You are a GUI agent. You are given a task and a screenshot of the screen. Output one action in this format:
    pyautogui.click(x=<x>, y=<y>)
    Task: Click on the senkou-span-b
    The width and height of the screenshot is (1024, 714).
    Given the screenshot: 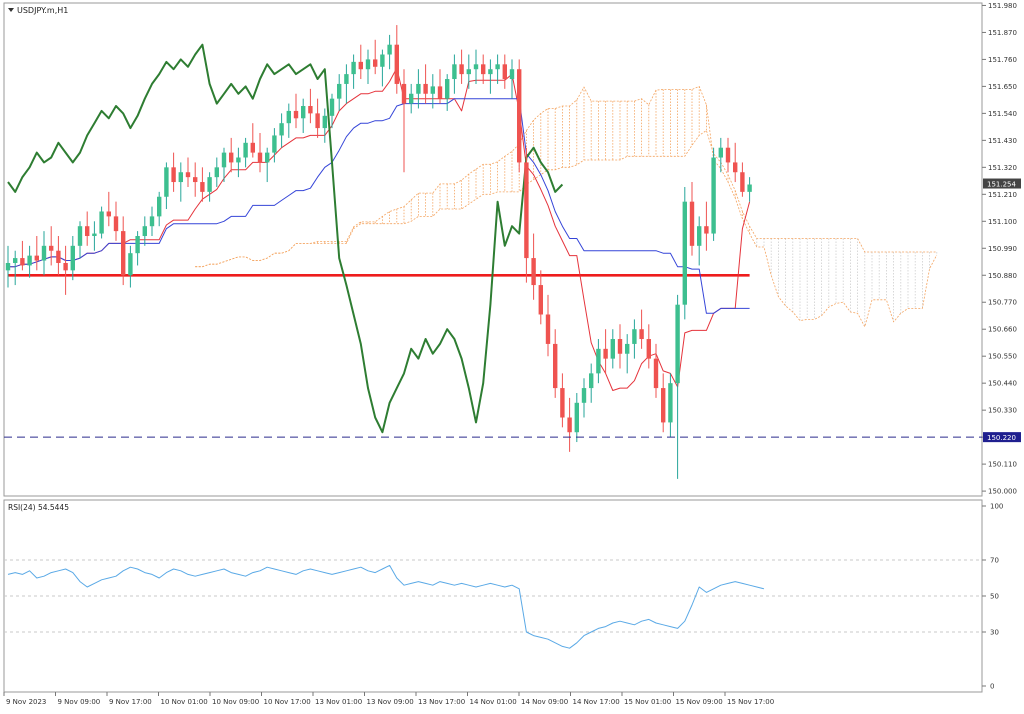 What is the action you would take?
    pyautogui.click(x=566, y=199)
    